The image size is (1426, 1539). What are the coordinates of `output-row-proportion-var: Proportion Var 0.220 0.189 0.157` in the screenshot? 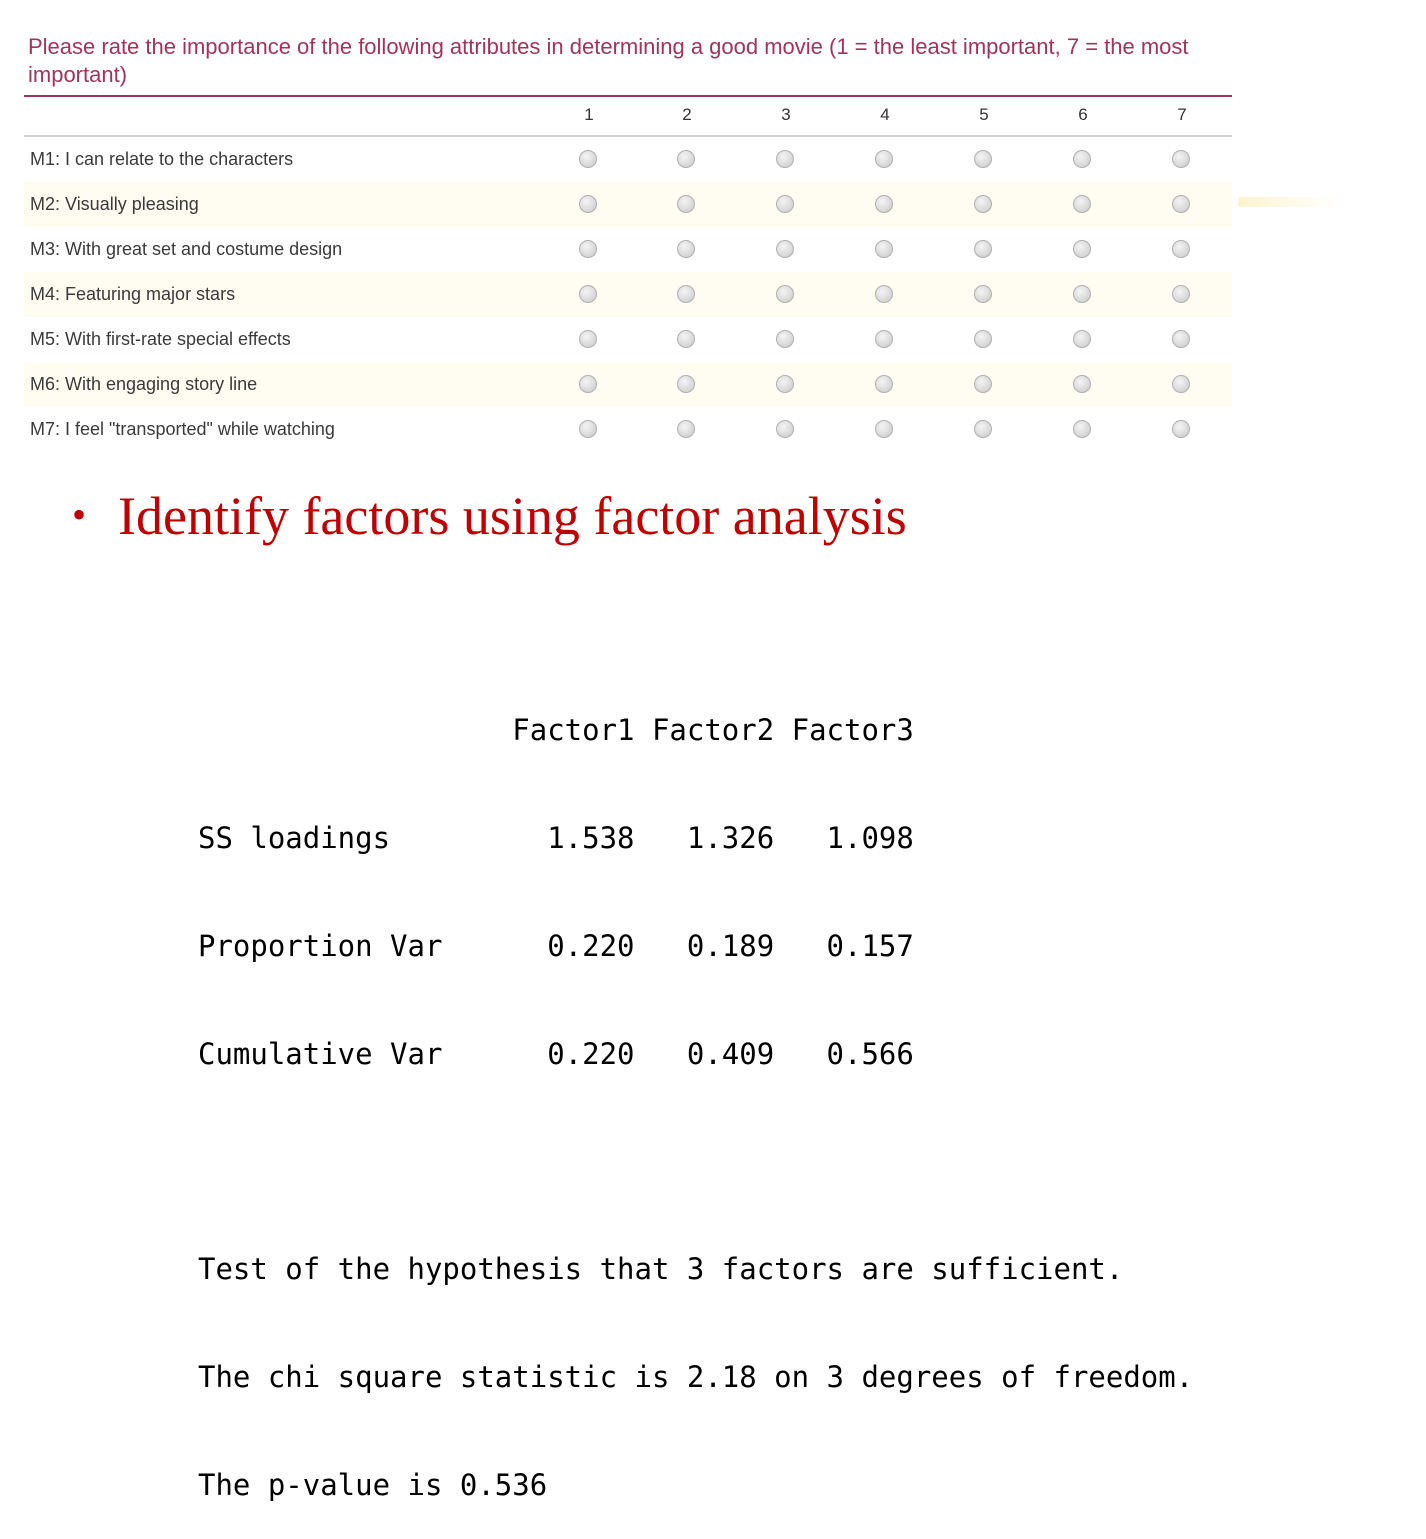 It's located at (556, 946).